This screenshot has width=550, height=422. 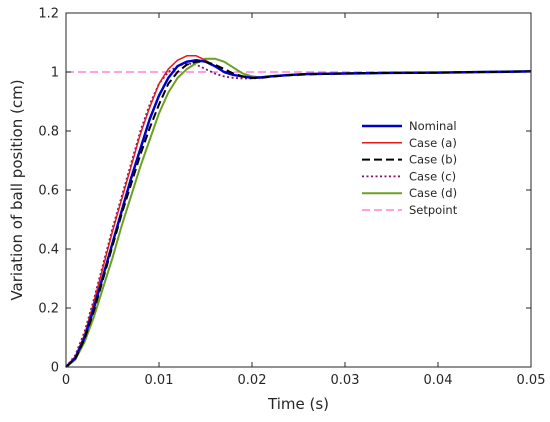 I want to click on y-axis-label: Variation of ball position (cm), so click(x=17, y=189).